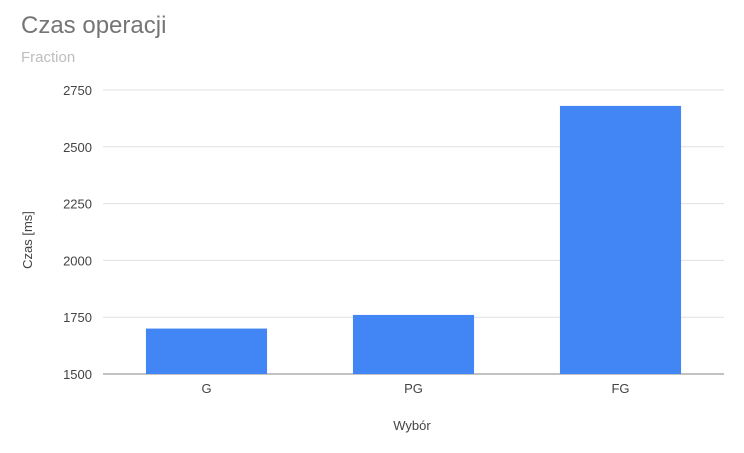  I want to click on bar-pg, so click(413, 344).